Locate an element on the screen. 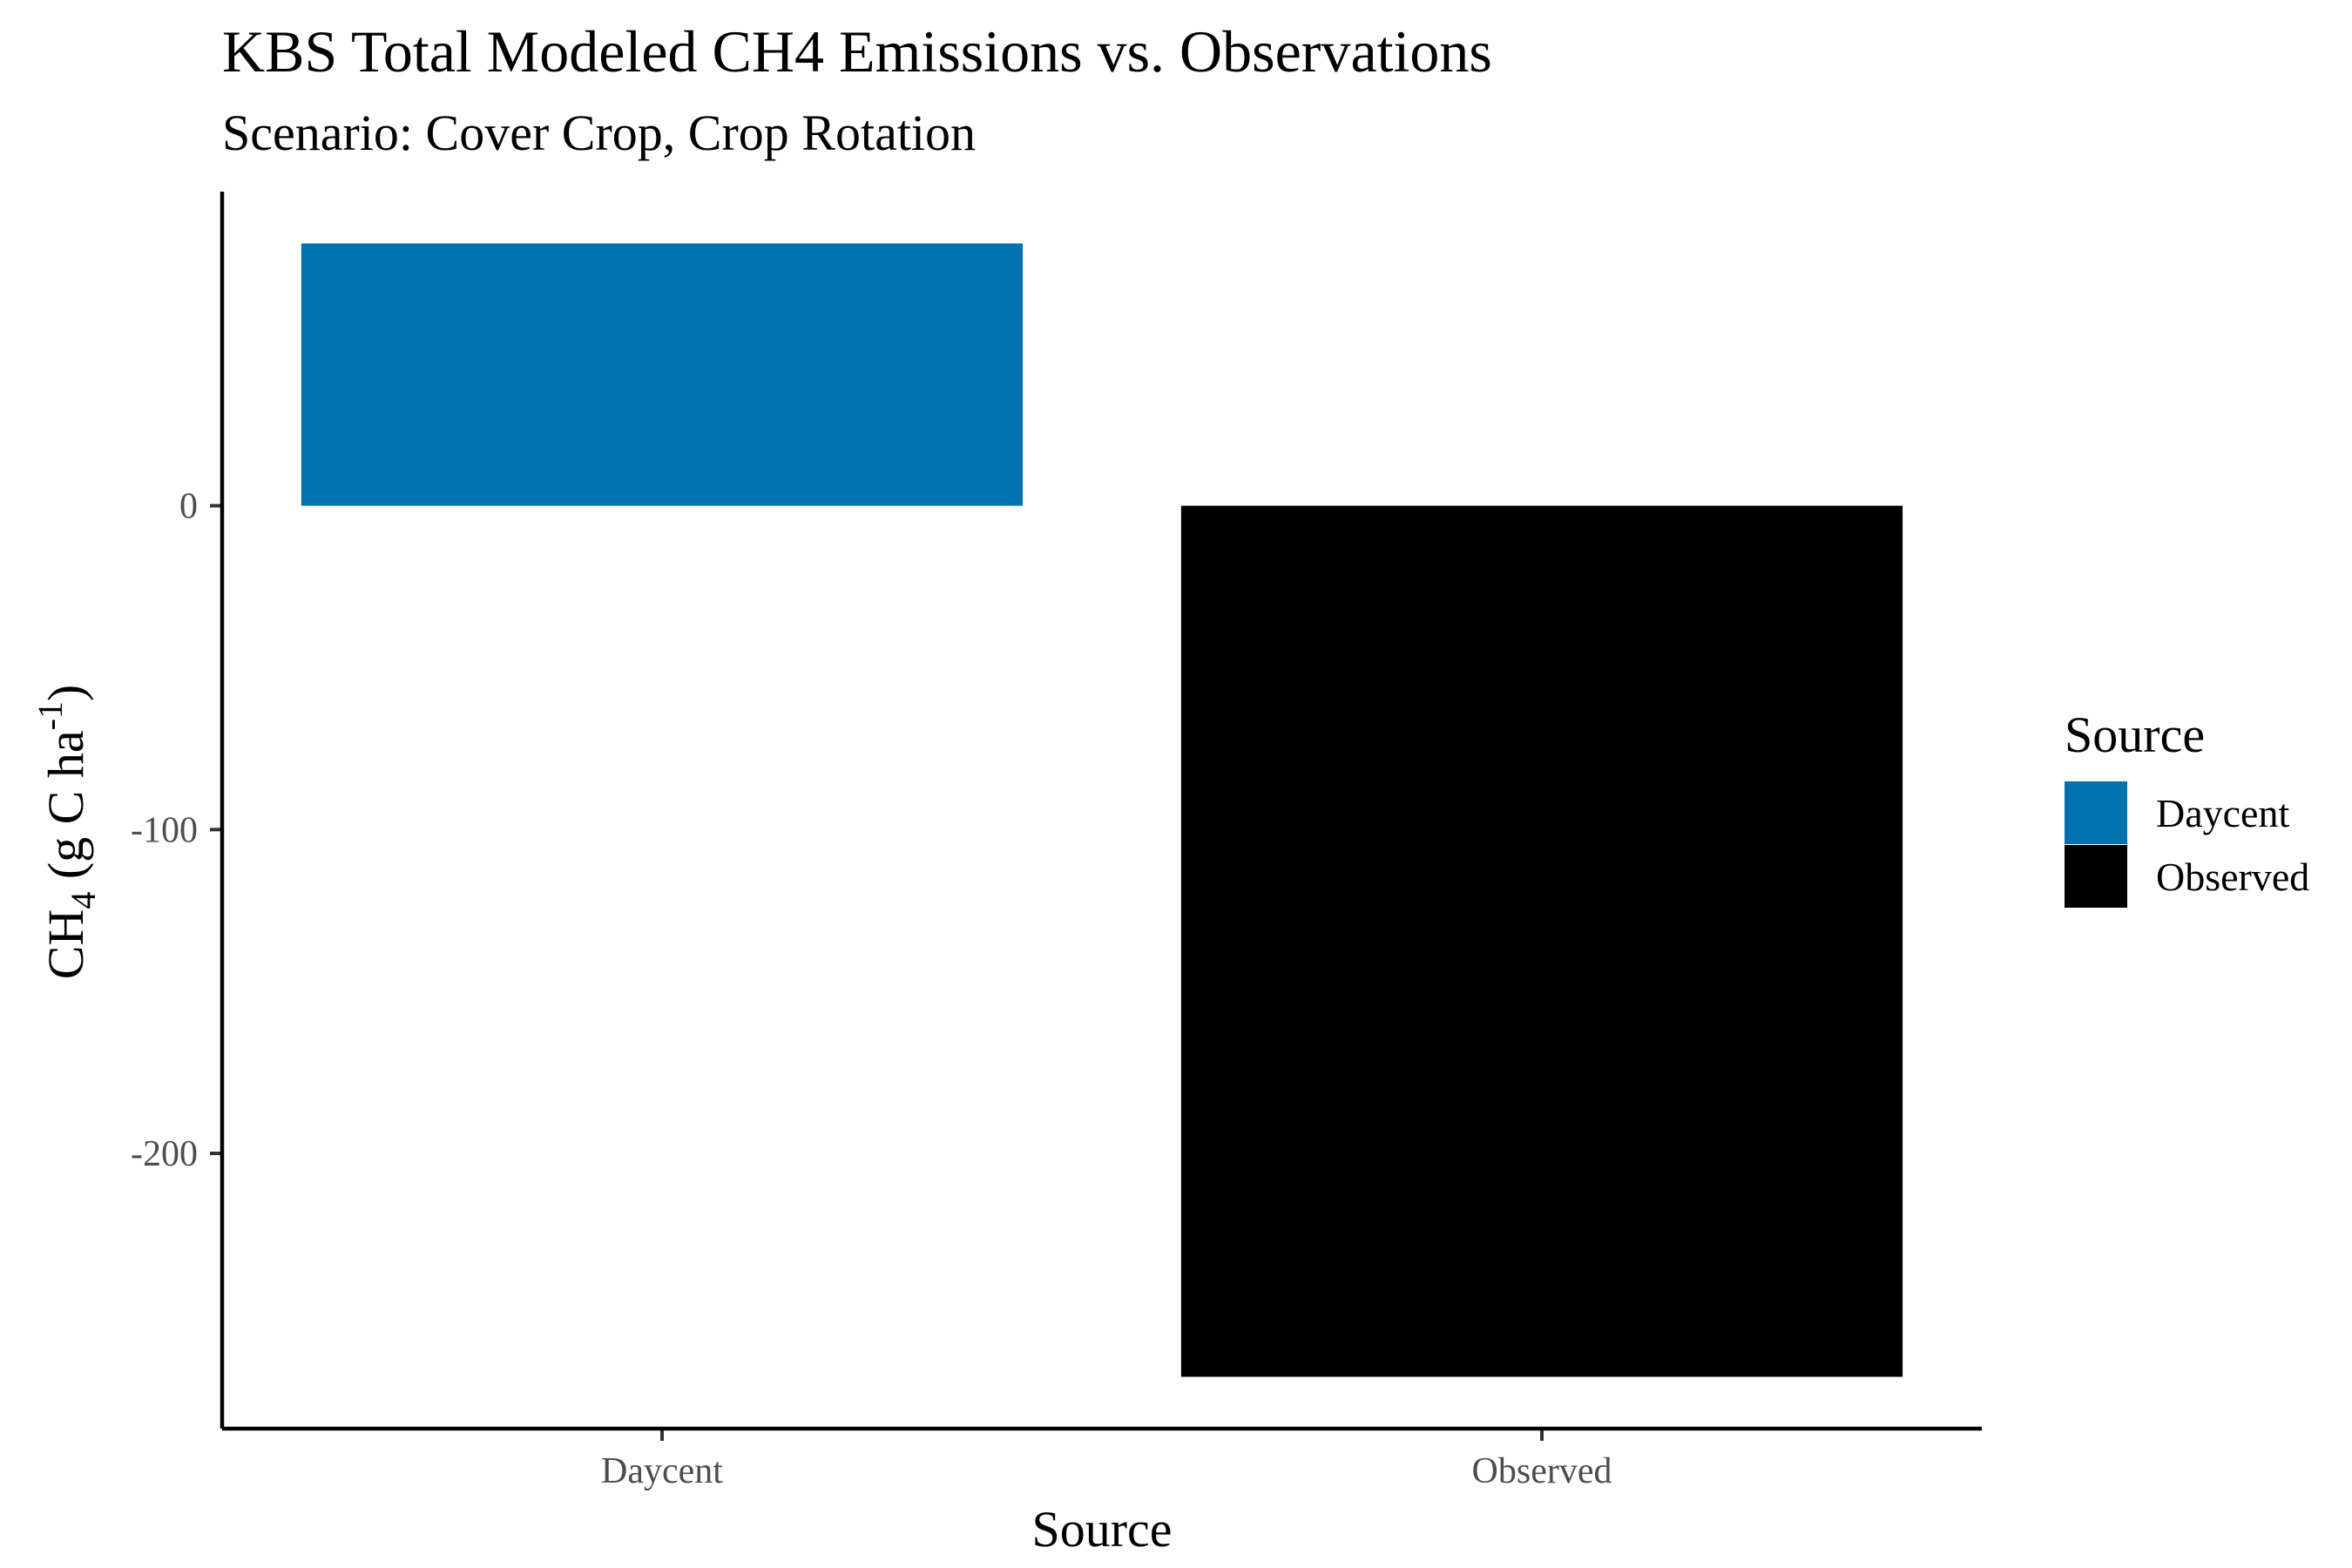 Image resolution: width=2352 pixels, height=1568 pixels. y-axis-title: CH4 (g C ha-1) is located at coordinates (66, 832).